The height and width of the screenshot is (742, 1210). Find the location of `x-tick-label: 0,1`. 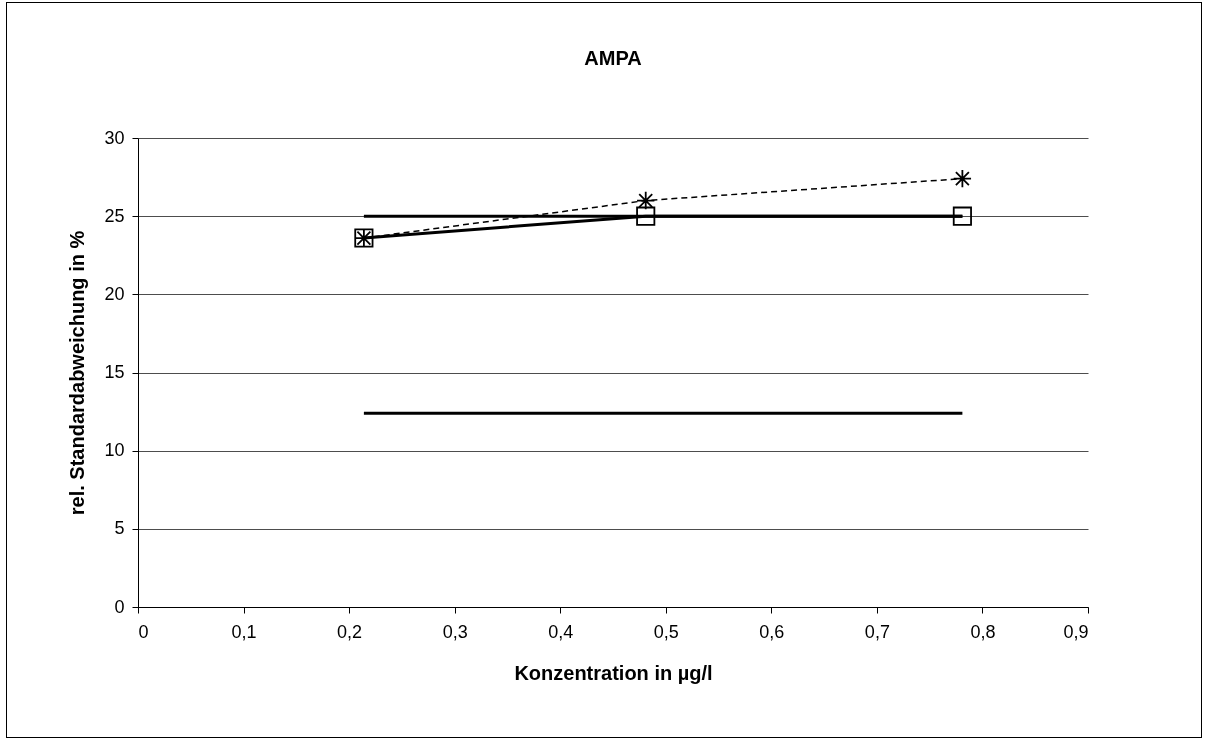

x-tick-label: 0,1 is located at coordinates (244, 631).